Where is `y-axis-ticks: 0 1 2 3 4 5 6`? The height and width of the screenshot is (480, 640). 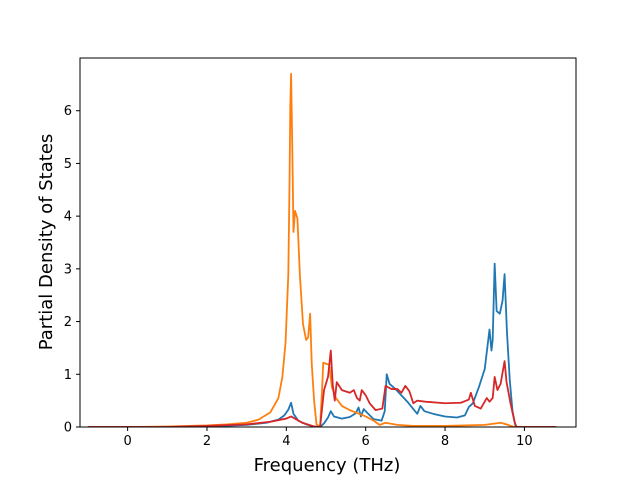 y-axis-ticks: 0 1 2 3 4 5 6 is located at coordinates (72, 270).